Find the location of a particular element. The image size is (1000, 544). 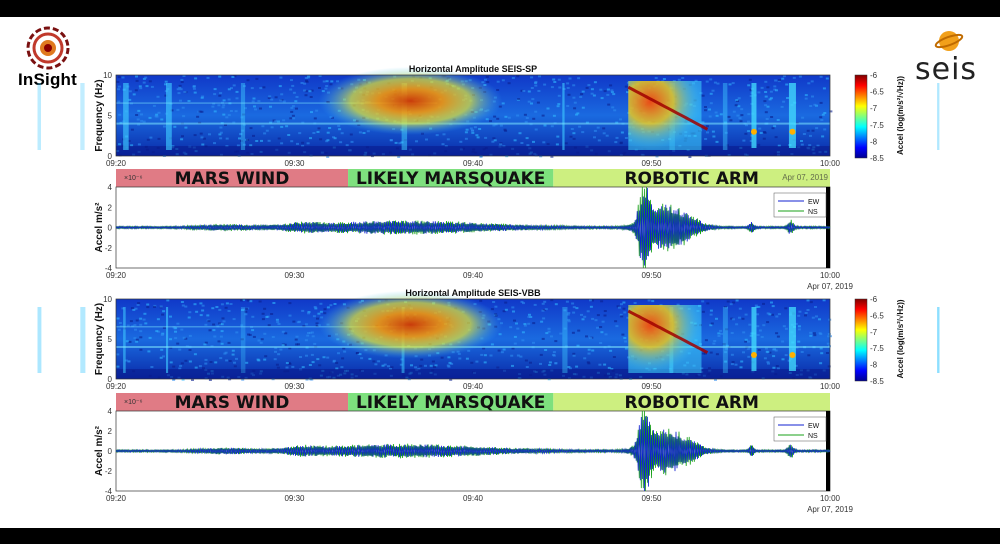

seis-logo-icon is located at coordinates (949, 41).